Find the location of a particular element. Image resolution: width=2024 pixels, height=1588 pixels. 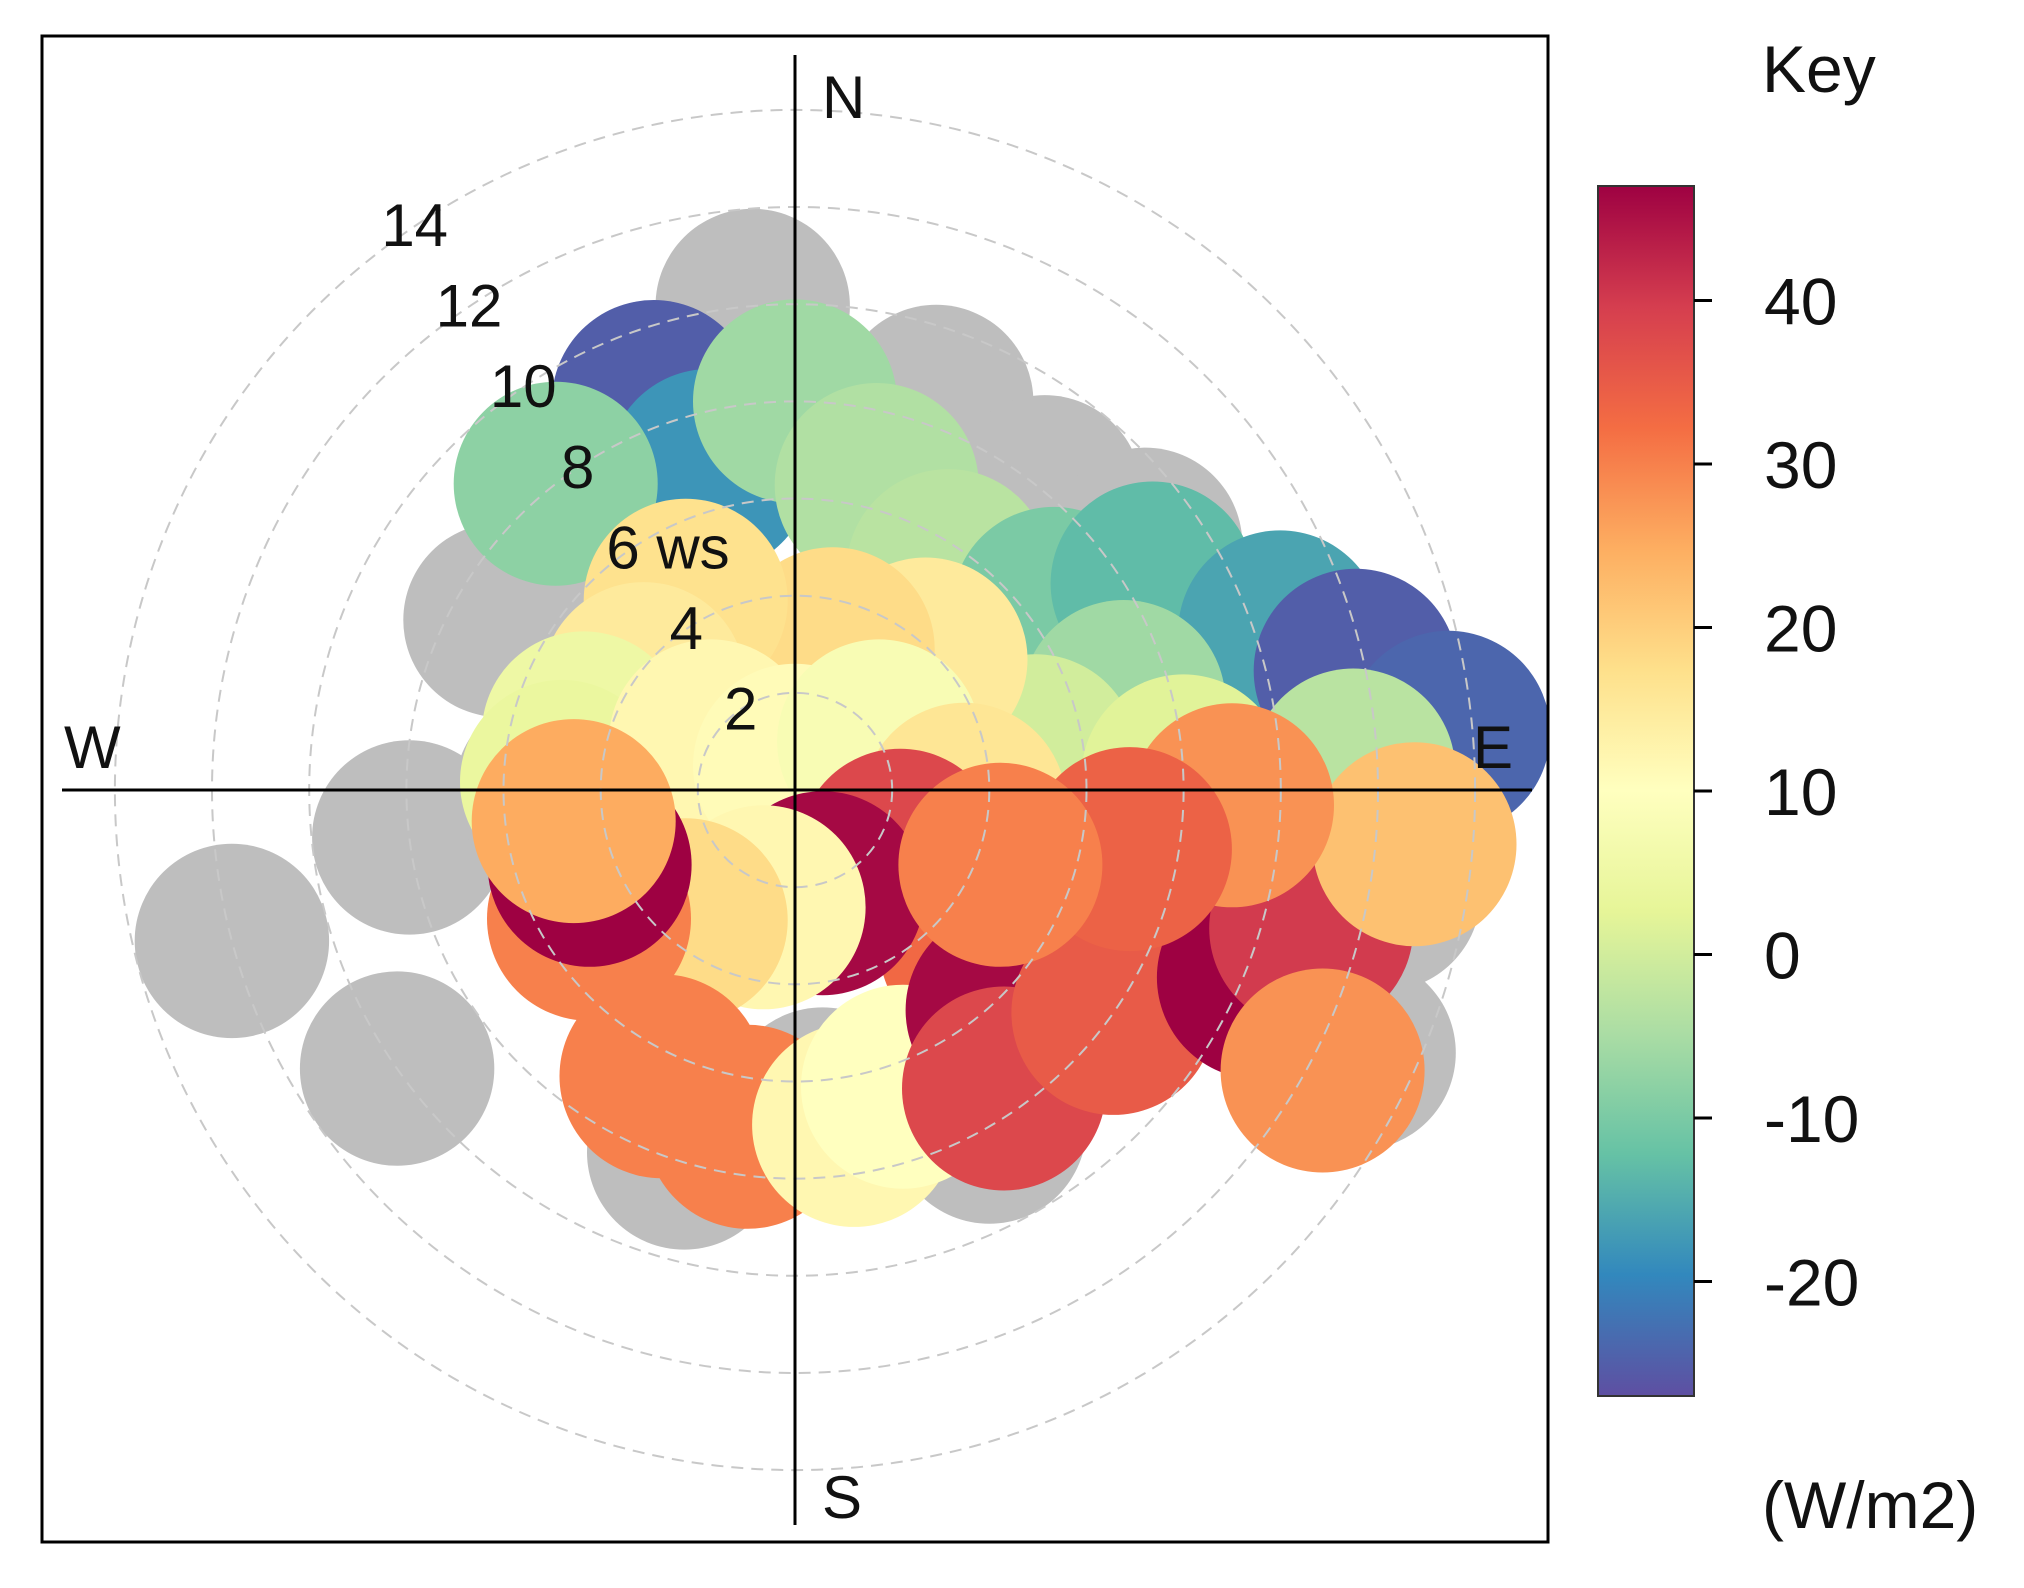

key-tick-label--10: -10 is located at coordinates (1811, 1119).